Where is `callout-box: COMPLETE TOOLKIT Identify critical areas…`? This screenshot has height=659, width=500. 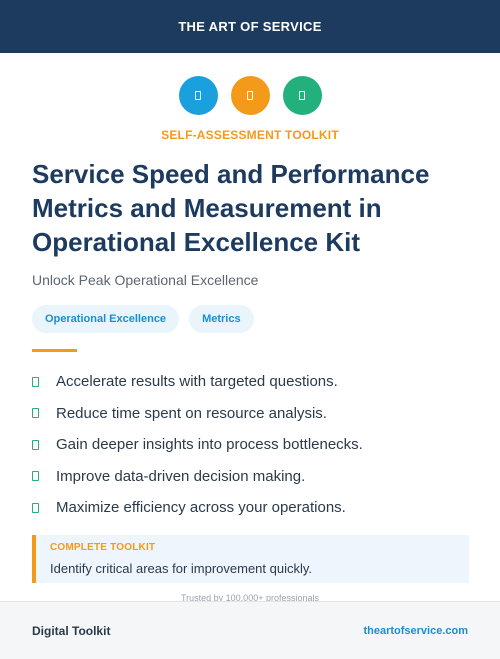
callout-box: COMPLETE TOOLKIT Identify critical areas… is located at coordinates (250, 559).